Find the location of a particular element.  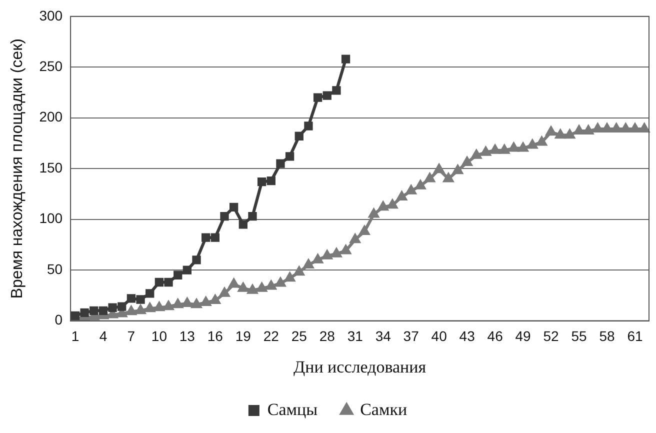

x-tick-label: 52 is located at coordinates (551, 336).